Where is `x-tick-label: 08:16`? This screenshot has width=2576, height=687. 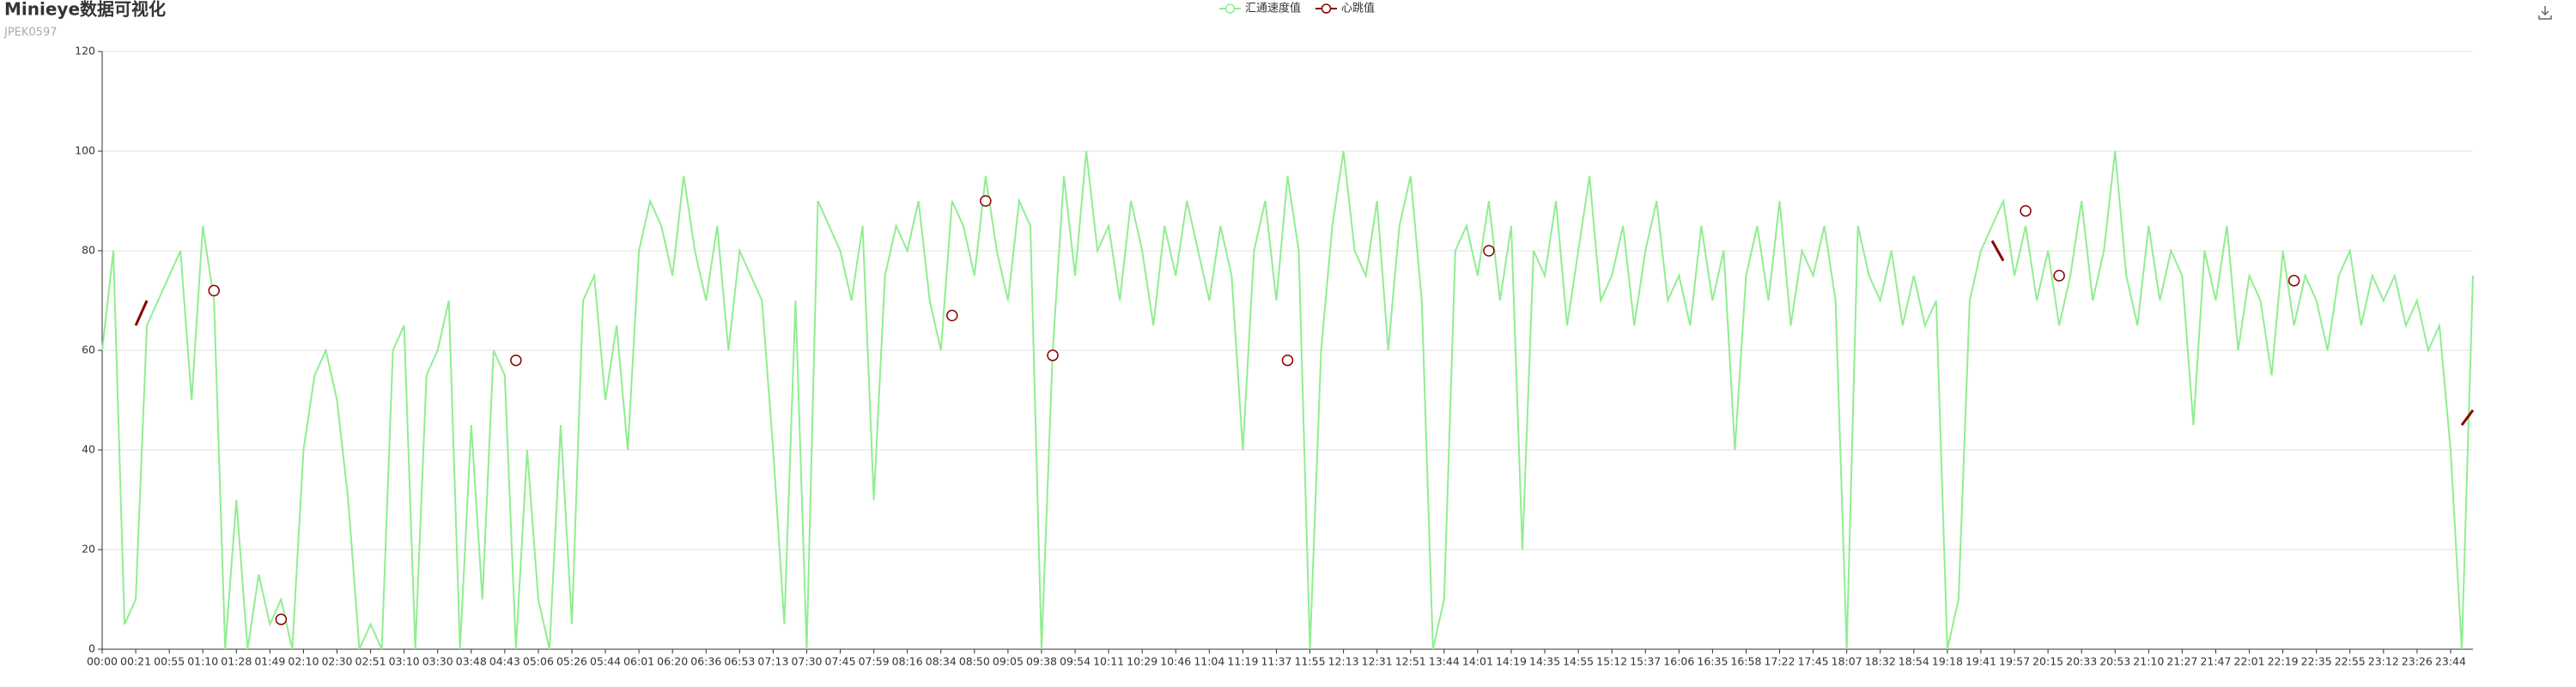
x-tick-label: 08:16 is located at coordinates (907, 661).